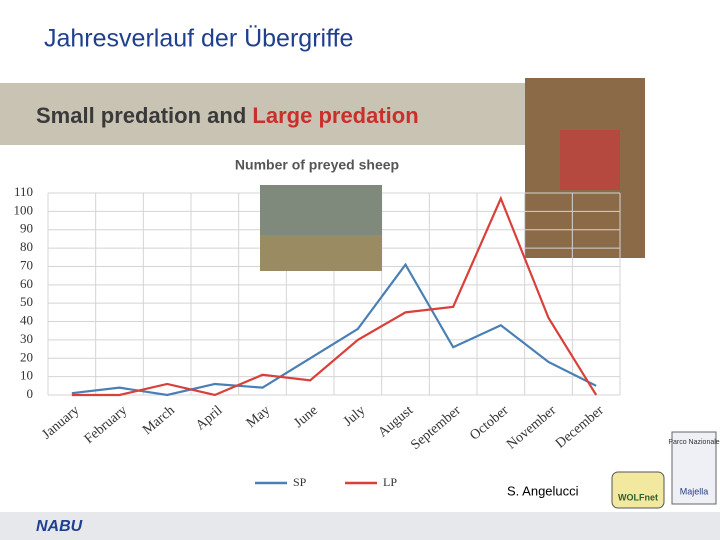  Describe the element at coordinates (360, 526) in the screenshot. I see `footer-bar` at that location.